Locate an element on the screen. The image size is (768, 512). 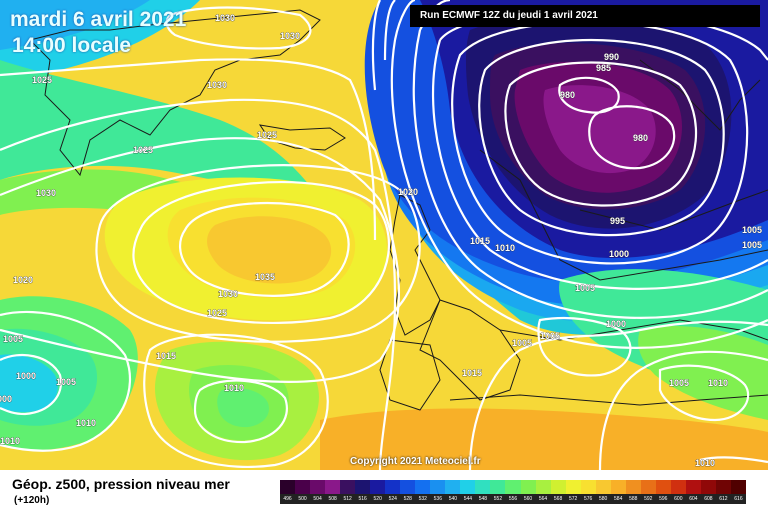
color-scale-label: 500 is located at coordinates (302, 499).